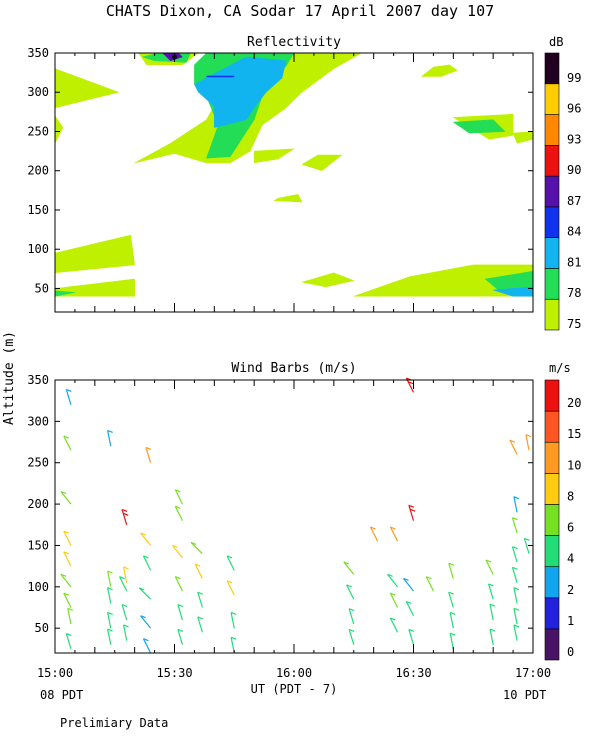 The height and width of the screenshot is (750, 600). What do you see at coordinates (560, 368) in the screenshot?
I see `colorbar-unit: m/s` at bounding box center [560, 368].